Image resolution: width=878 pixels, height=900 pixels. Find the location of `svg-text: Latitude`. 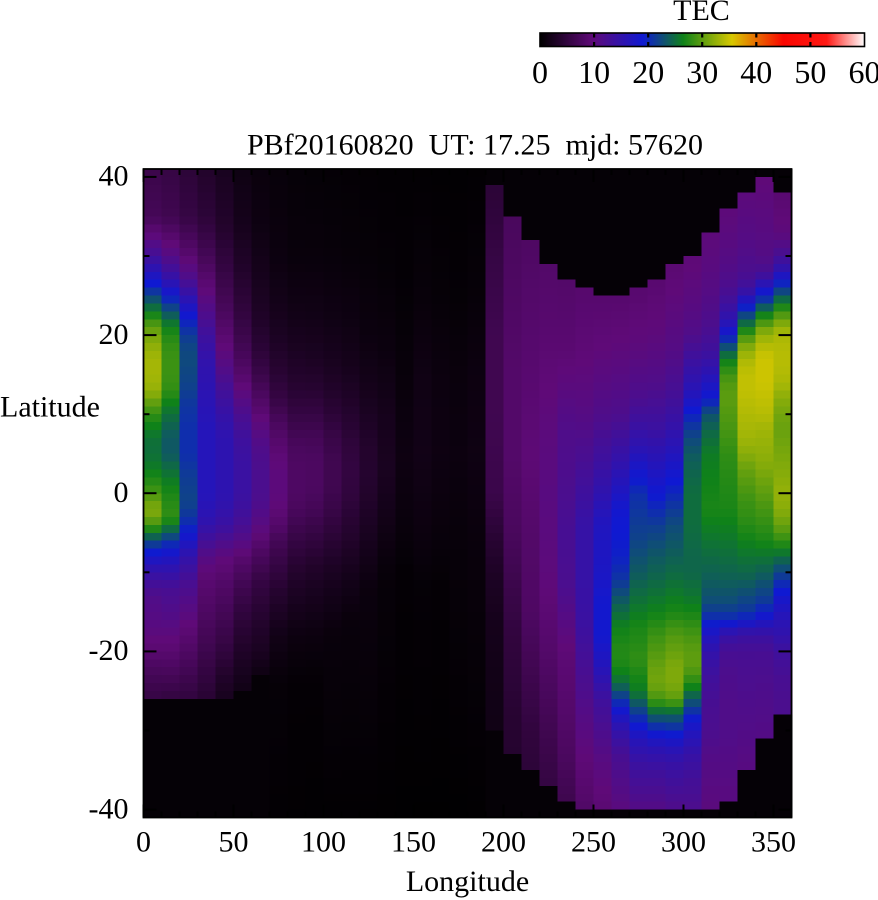

svg-text: Latitude is located at coordinates (50, 407).